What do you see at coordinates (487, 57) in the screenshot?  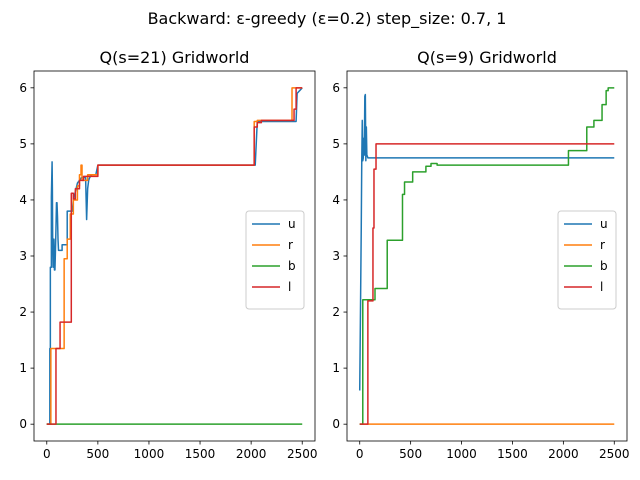 I see `chart-title: Q(s=9) Gridworld` at bounding box center [487, 57].